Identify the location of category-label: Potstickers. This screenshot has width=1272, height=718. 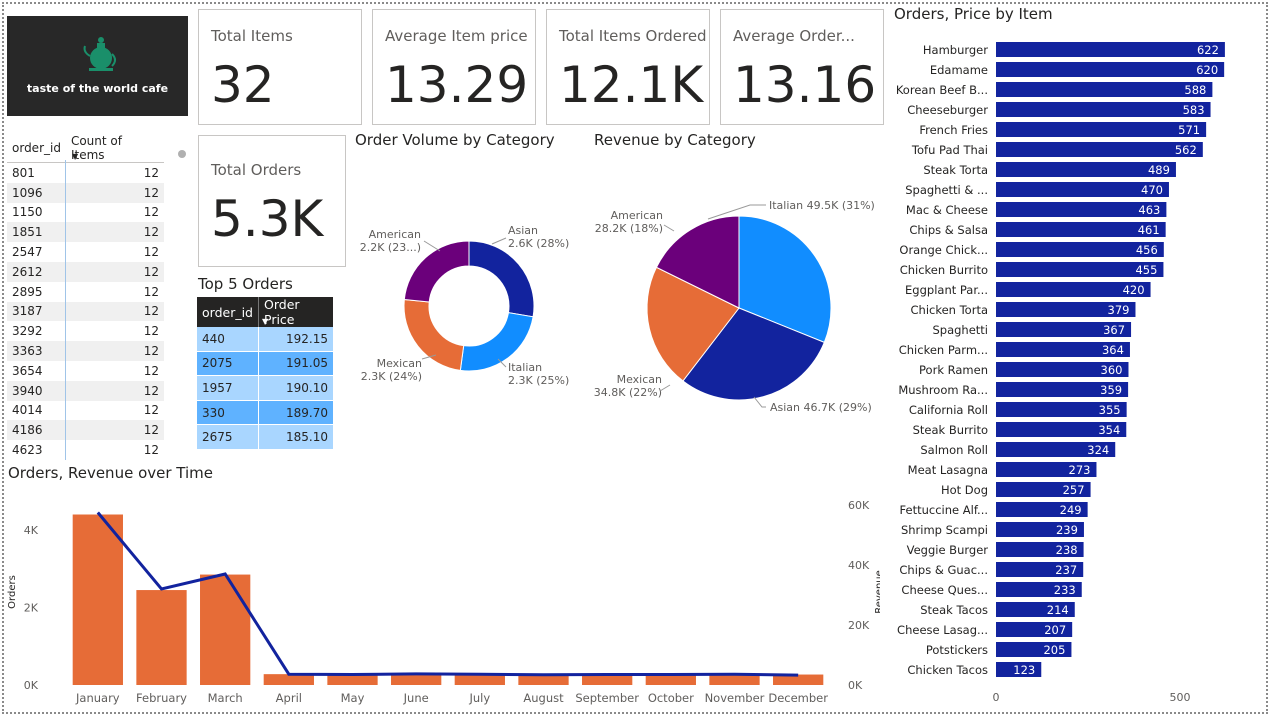
(957, 650).